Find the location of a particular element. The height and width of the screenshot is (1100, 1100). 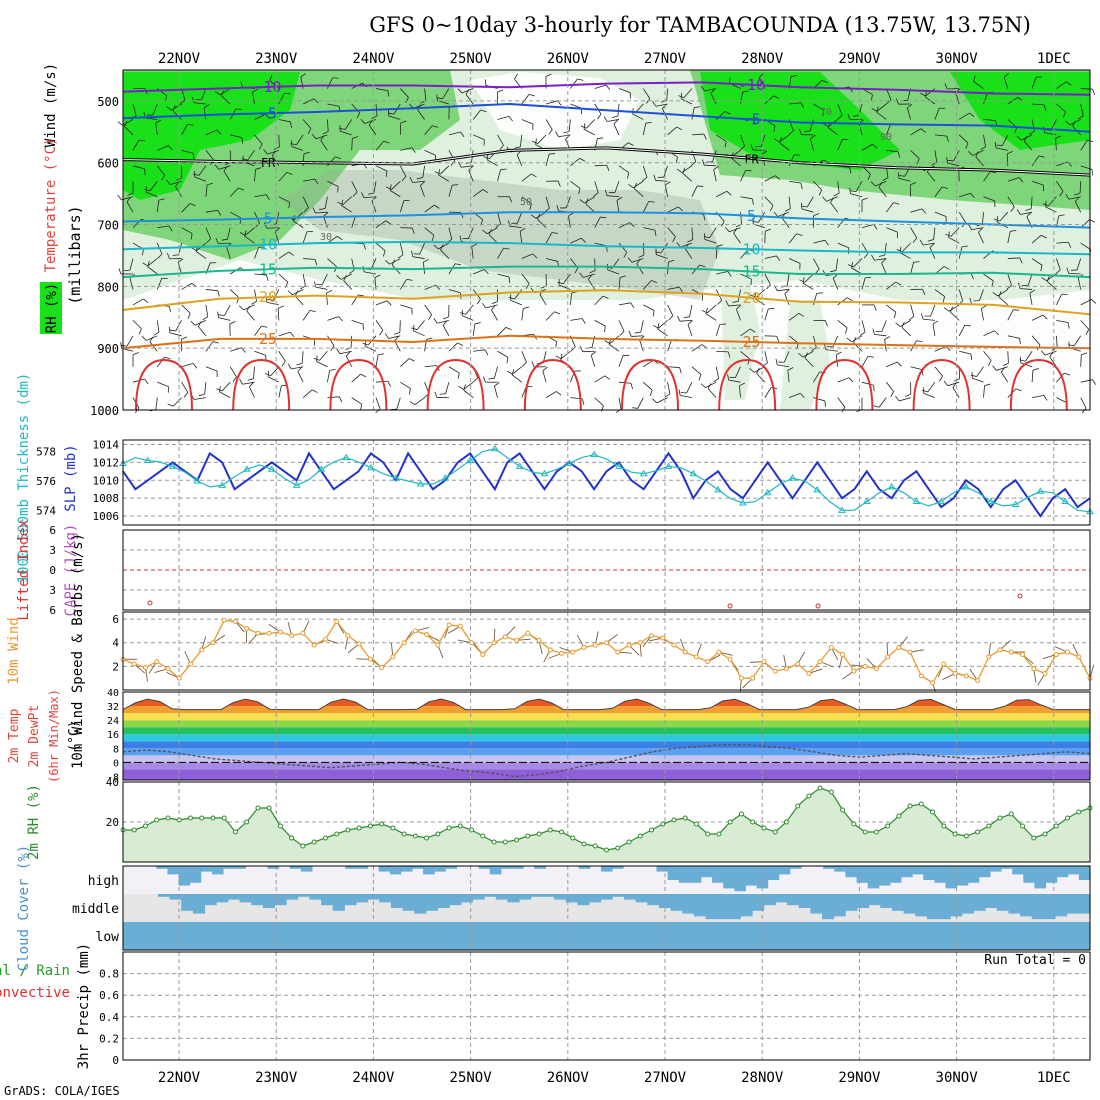

contour-label: 25 is located at coordinates (268, 339).